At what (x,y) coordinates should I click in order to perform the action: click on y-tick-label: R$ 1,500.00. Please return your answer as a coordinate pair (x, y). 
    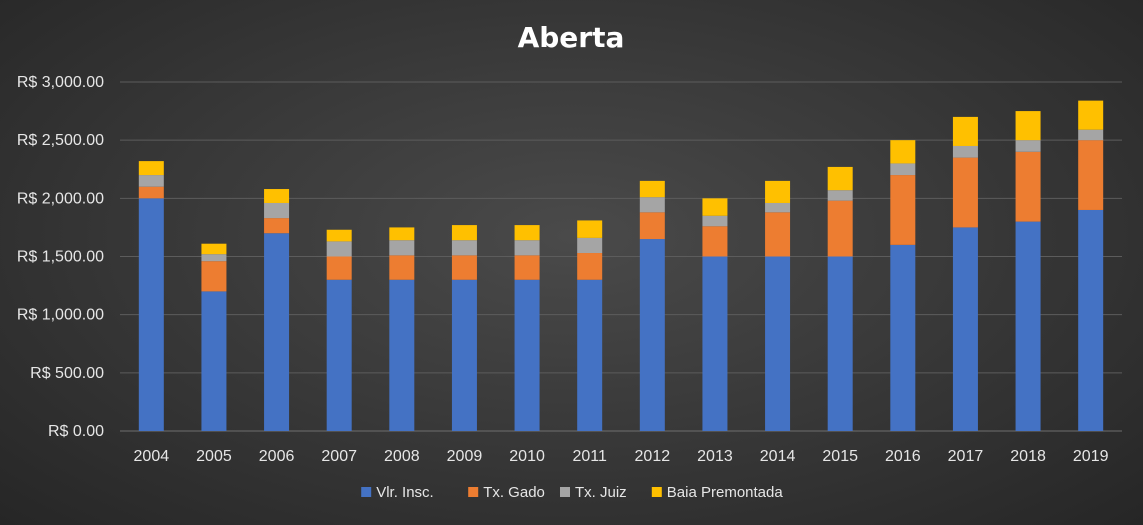
    Looking at the image, I should click on (60, 257).